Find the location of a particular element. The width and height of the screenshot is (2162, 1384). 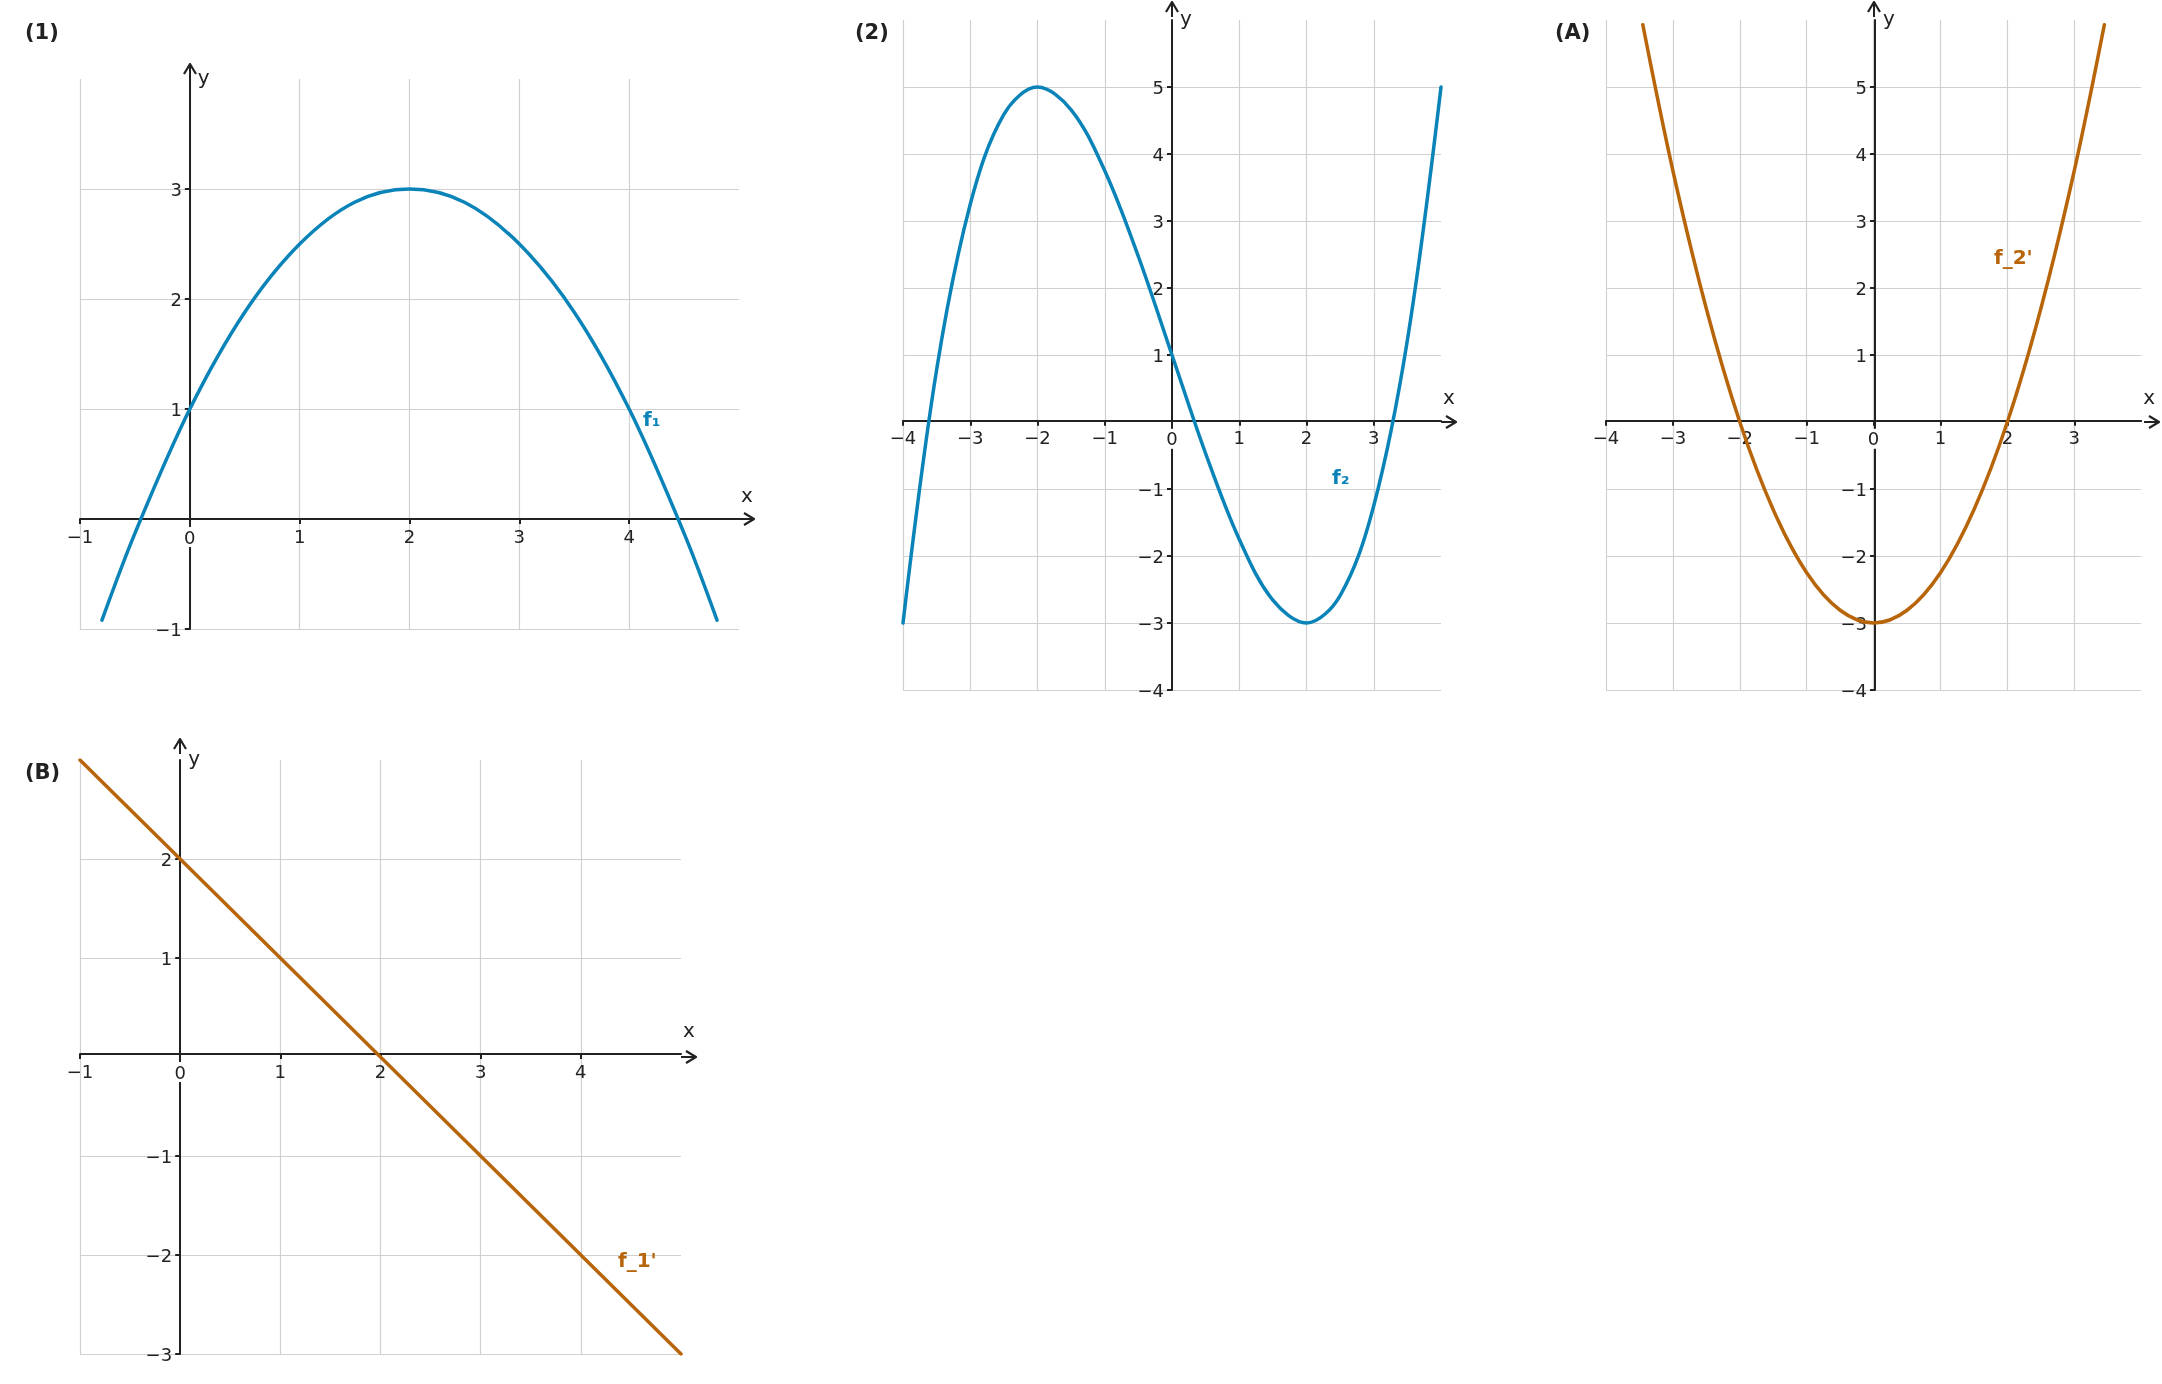

chart-title: (1) is located at coordinates (42, 31).